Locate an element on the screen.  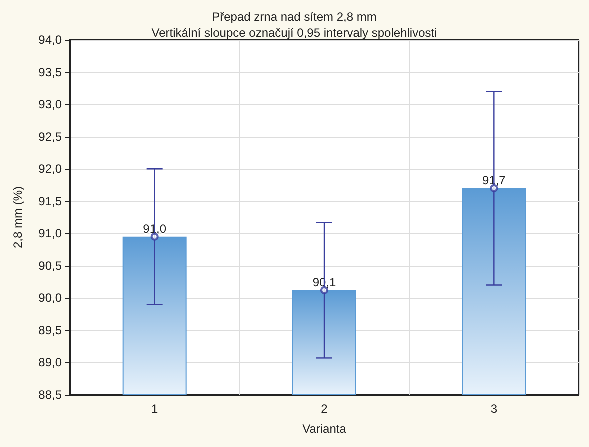
x-tick-label: 3 is located at coordinates (494, 409).